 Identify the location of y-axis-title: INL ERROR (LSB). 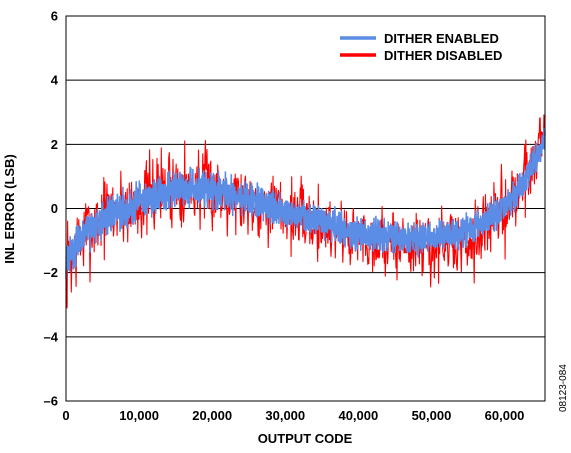
(9, 209).